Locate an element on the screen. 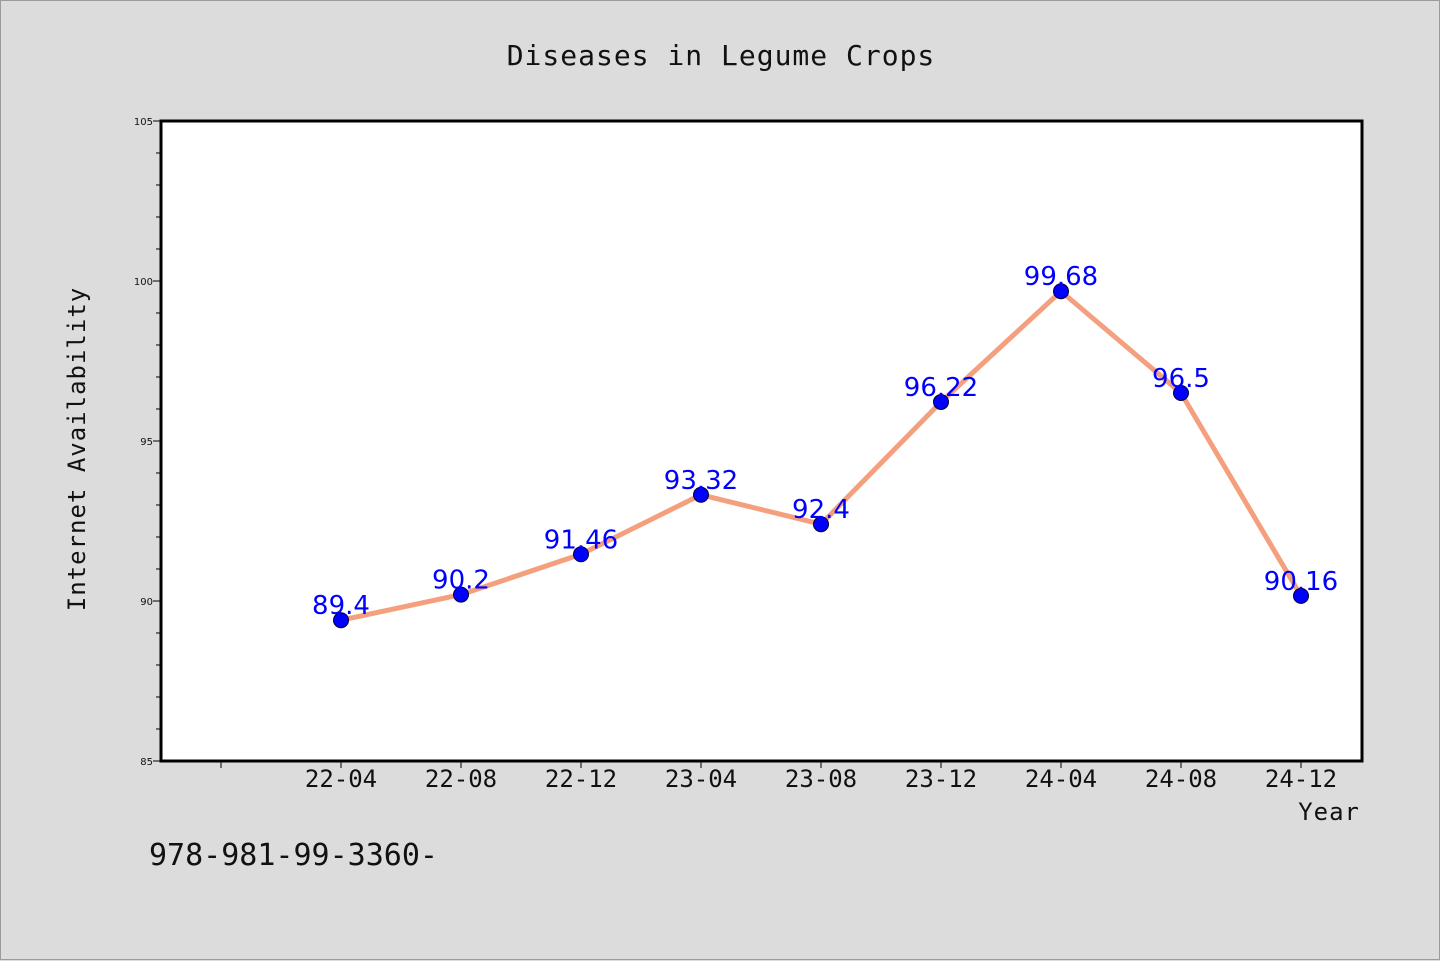 This screenshot has height=961, width=1440. y-tick-label: 95 is located at coordinates (146, 442).